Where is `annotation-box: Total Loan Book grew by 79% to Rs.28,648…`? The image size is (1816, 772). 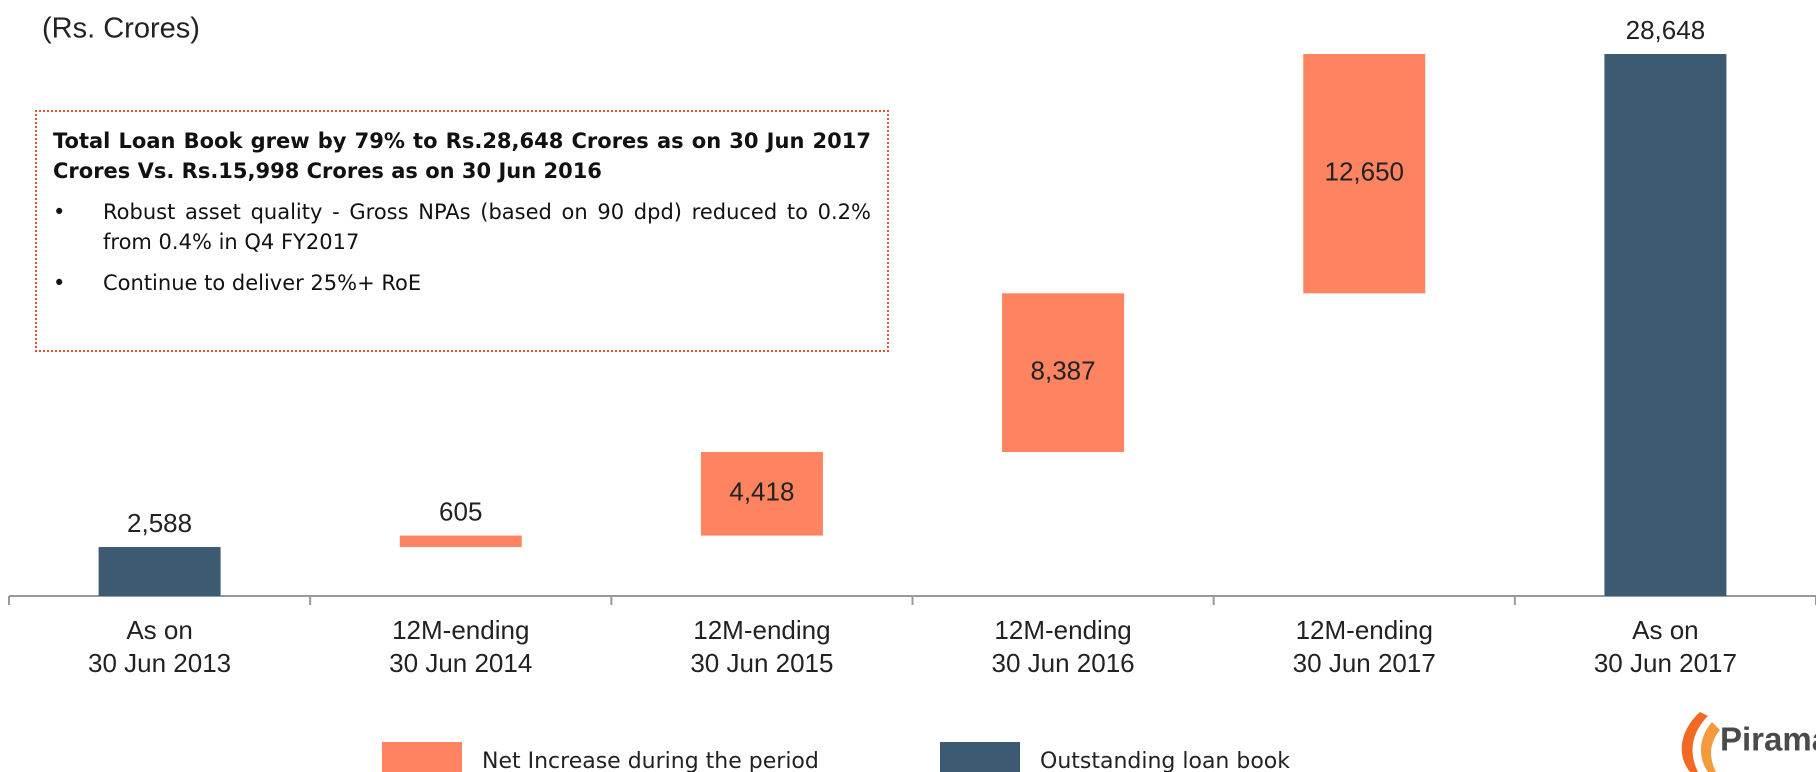 annotation-box: Total Loan Book grew by 79% to Rs.28,648… is located at coordinates (462, 231).